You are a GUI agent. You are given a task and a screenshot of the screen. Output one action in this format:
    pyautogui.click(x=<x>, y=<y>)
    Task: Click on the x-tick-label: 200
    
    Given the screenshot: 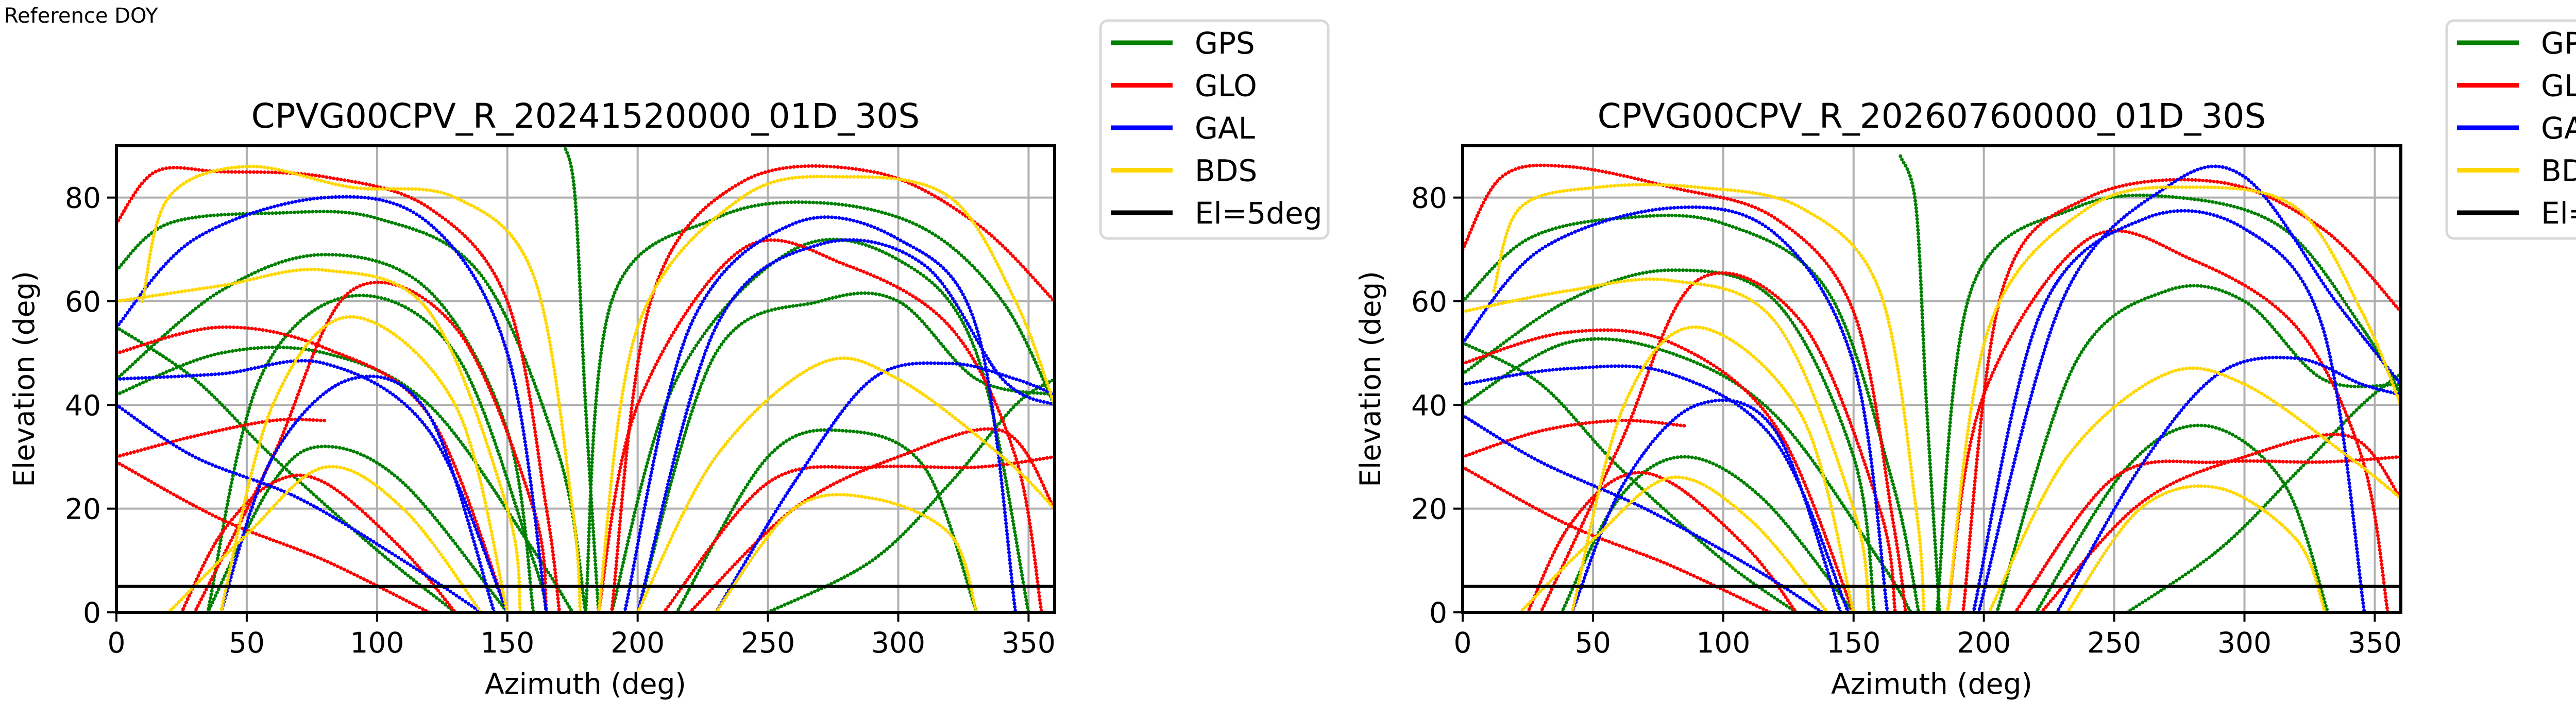 What is the action you would take?
    pyautogui.click(x=638, y=642)
    